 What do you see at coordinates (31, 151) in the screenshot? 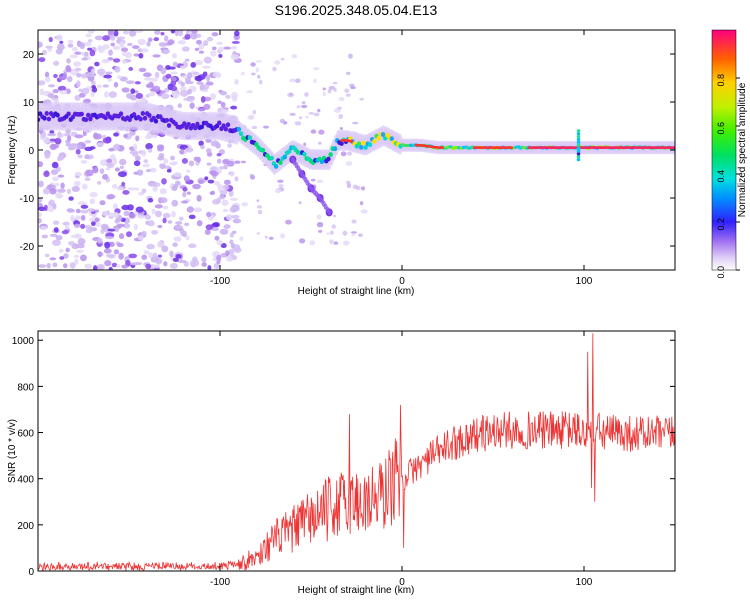
I see `spectrogram-ytick-label: 0` at bounding box center [31, 151].